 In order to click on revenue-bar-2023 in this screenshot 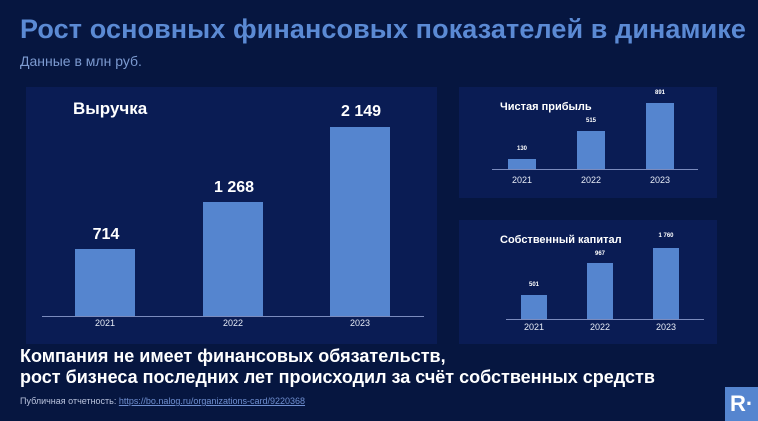, I will do `click(360, 221)`.